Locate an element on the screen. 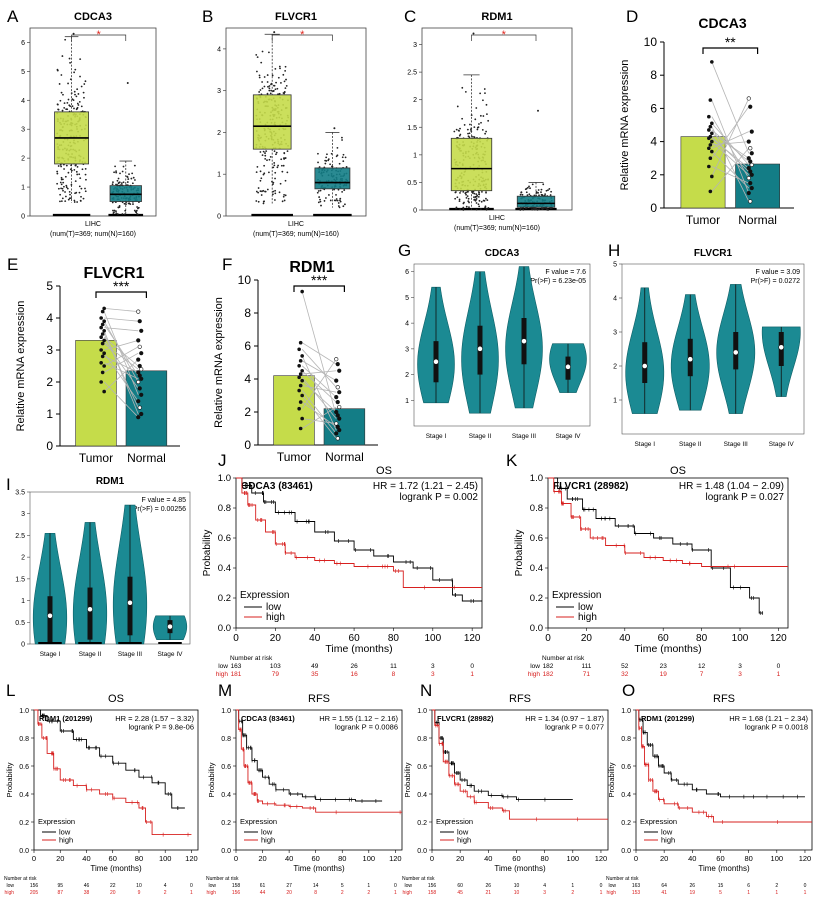 The width and height of the screenshot is (824, 903). violin-median is located at coordinates (50, 615).